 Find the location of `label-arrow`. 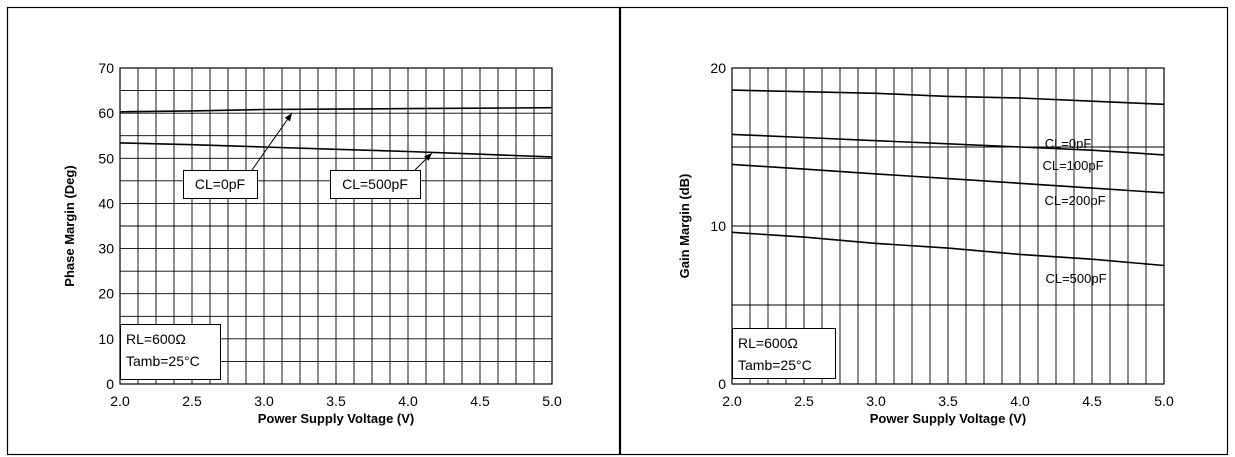

label-arrow is located at coordinates (272, 141).